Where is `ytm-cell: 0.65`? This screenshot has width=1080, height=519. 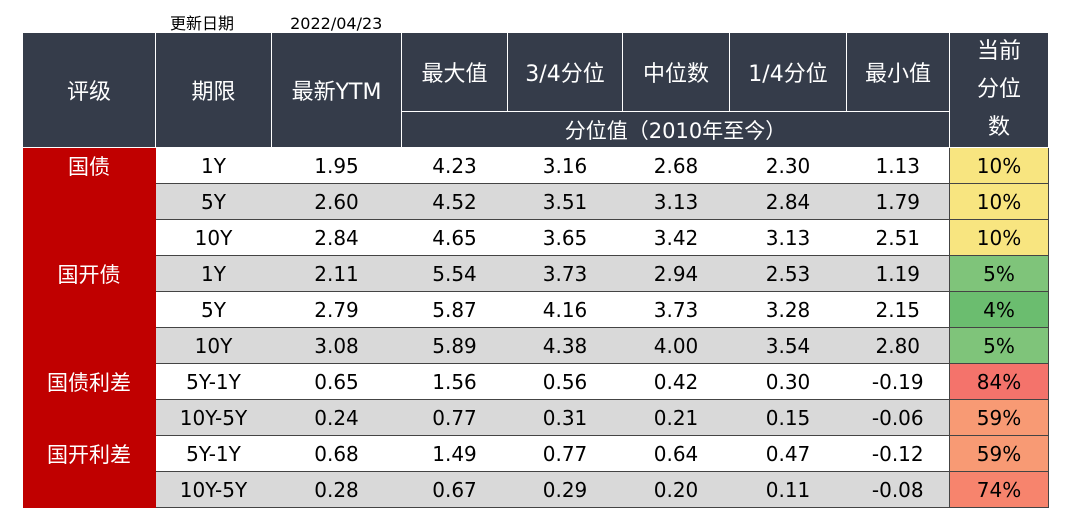 ytm-cell: 0.65 is located at coordinates (336, 381).